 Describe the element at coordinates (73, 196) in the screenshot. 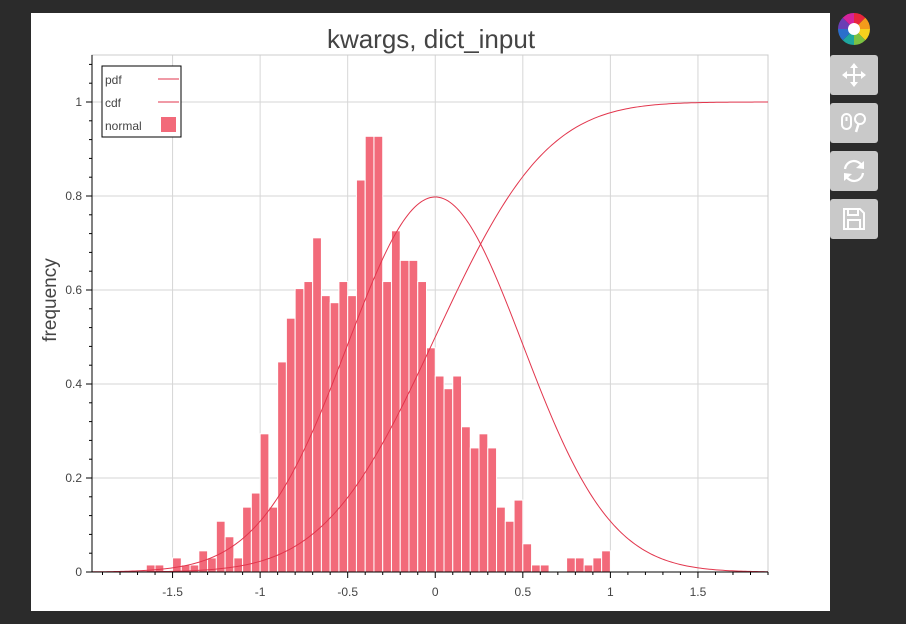

I see `y-tick-label: 0.8` at that location.